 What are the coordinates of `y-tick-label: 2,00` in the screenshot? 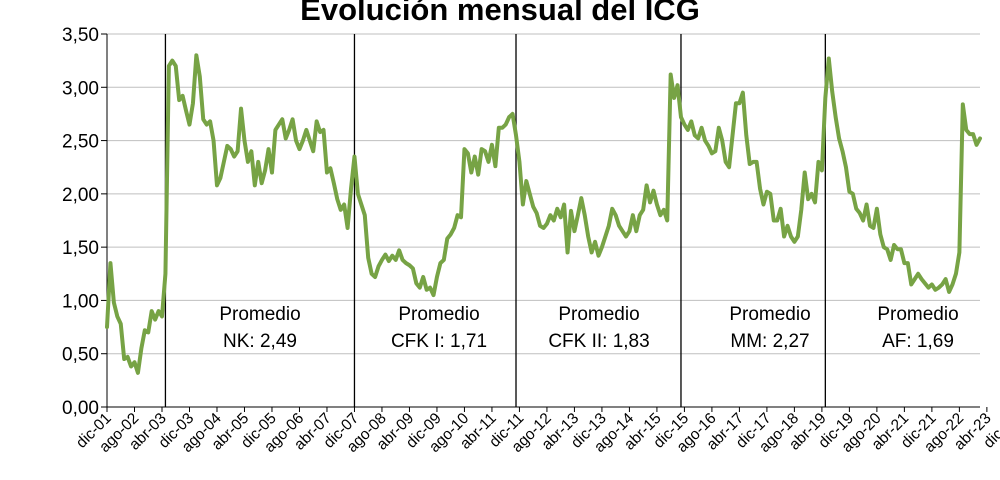 It's located at (80, 195).